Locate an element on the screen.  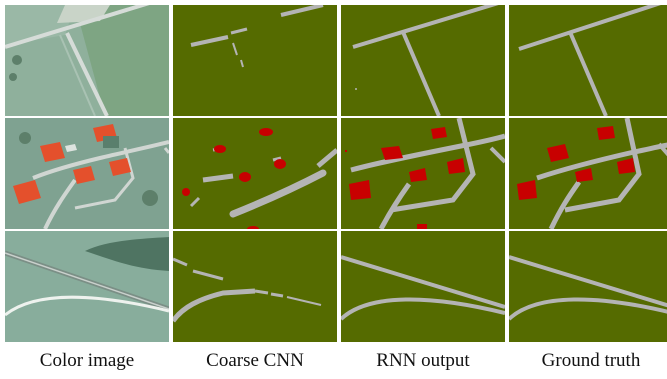
caption-coarse-cnn: Coarse CNN is located at coordinates (255, 360).